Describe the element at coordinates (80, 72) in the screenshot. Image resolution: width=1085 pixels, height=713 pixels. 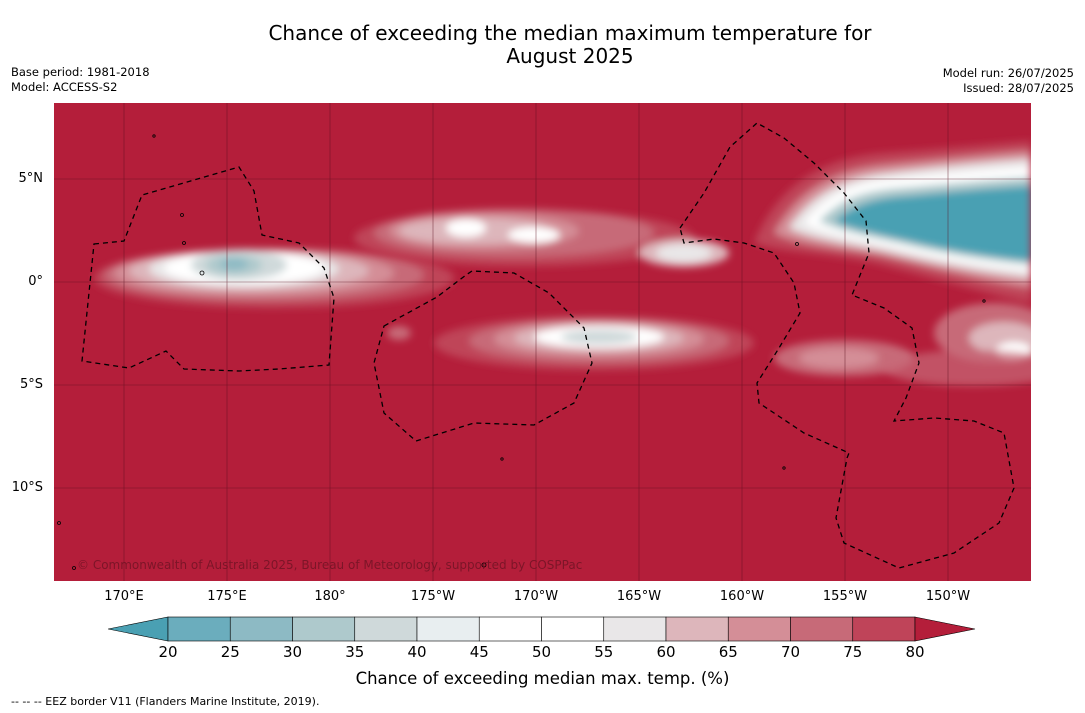
I see `base-period: Base period: 1981-2018` at that location.